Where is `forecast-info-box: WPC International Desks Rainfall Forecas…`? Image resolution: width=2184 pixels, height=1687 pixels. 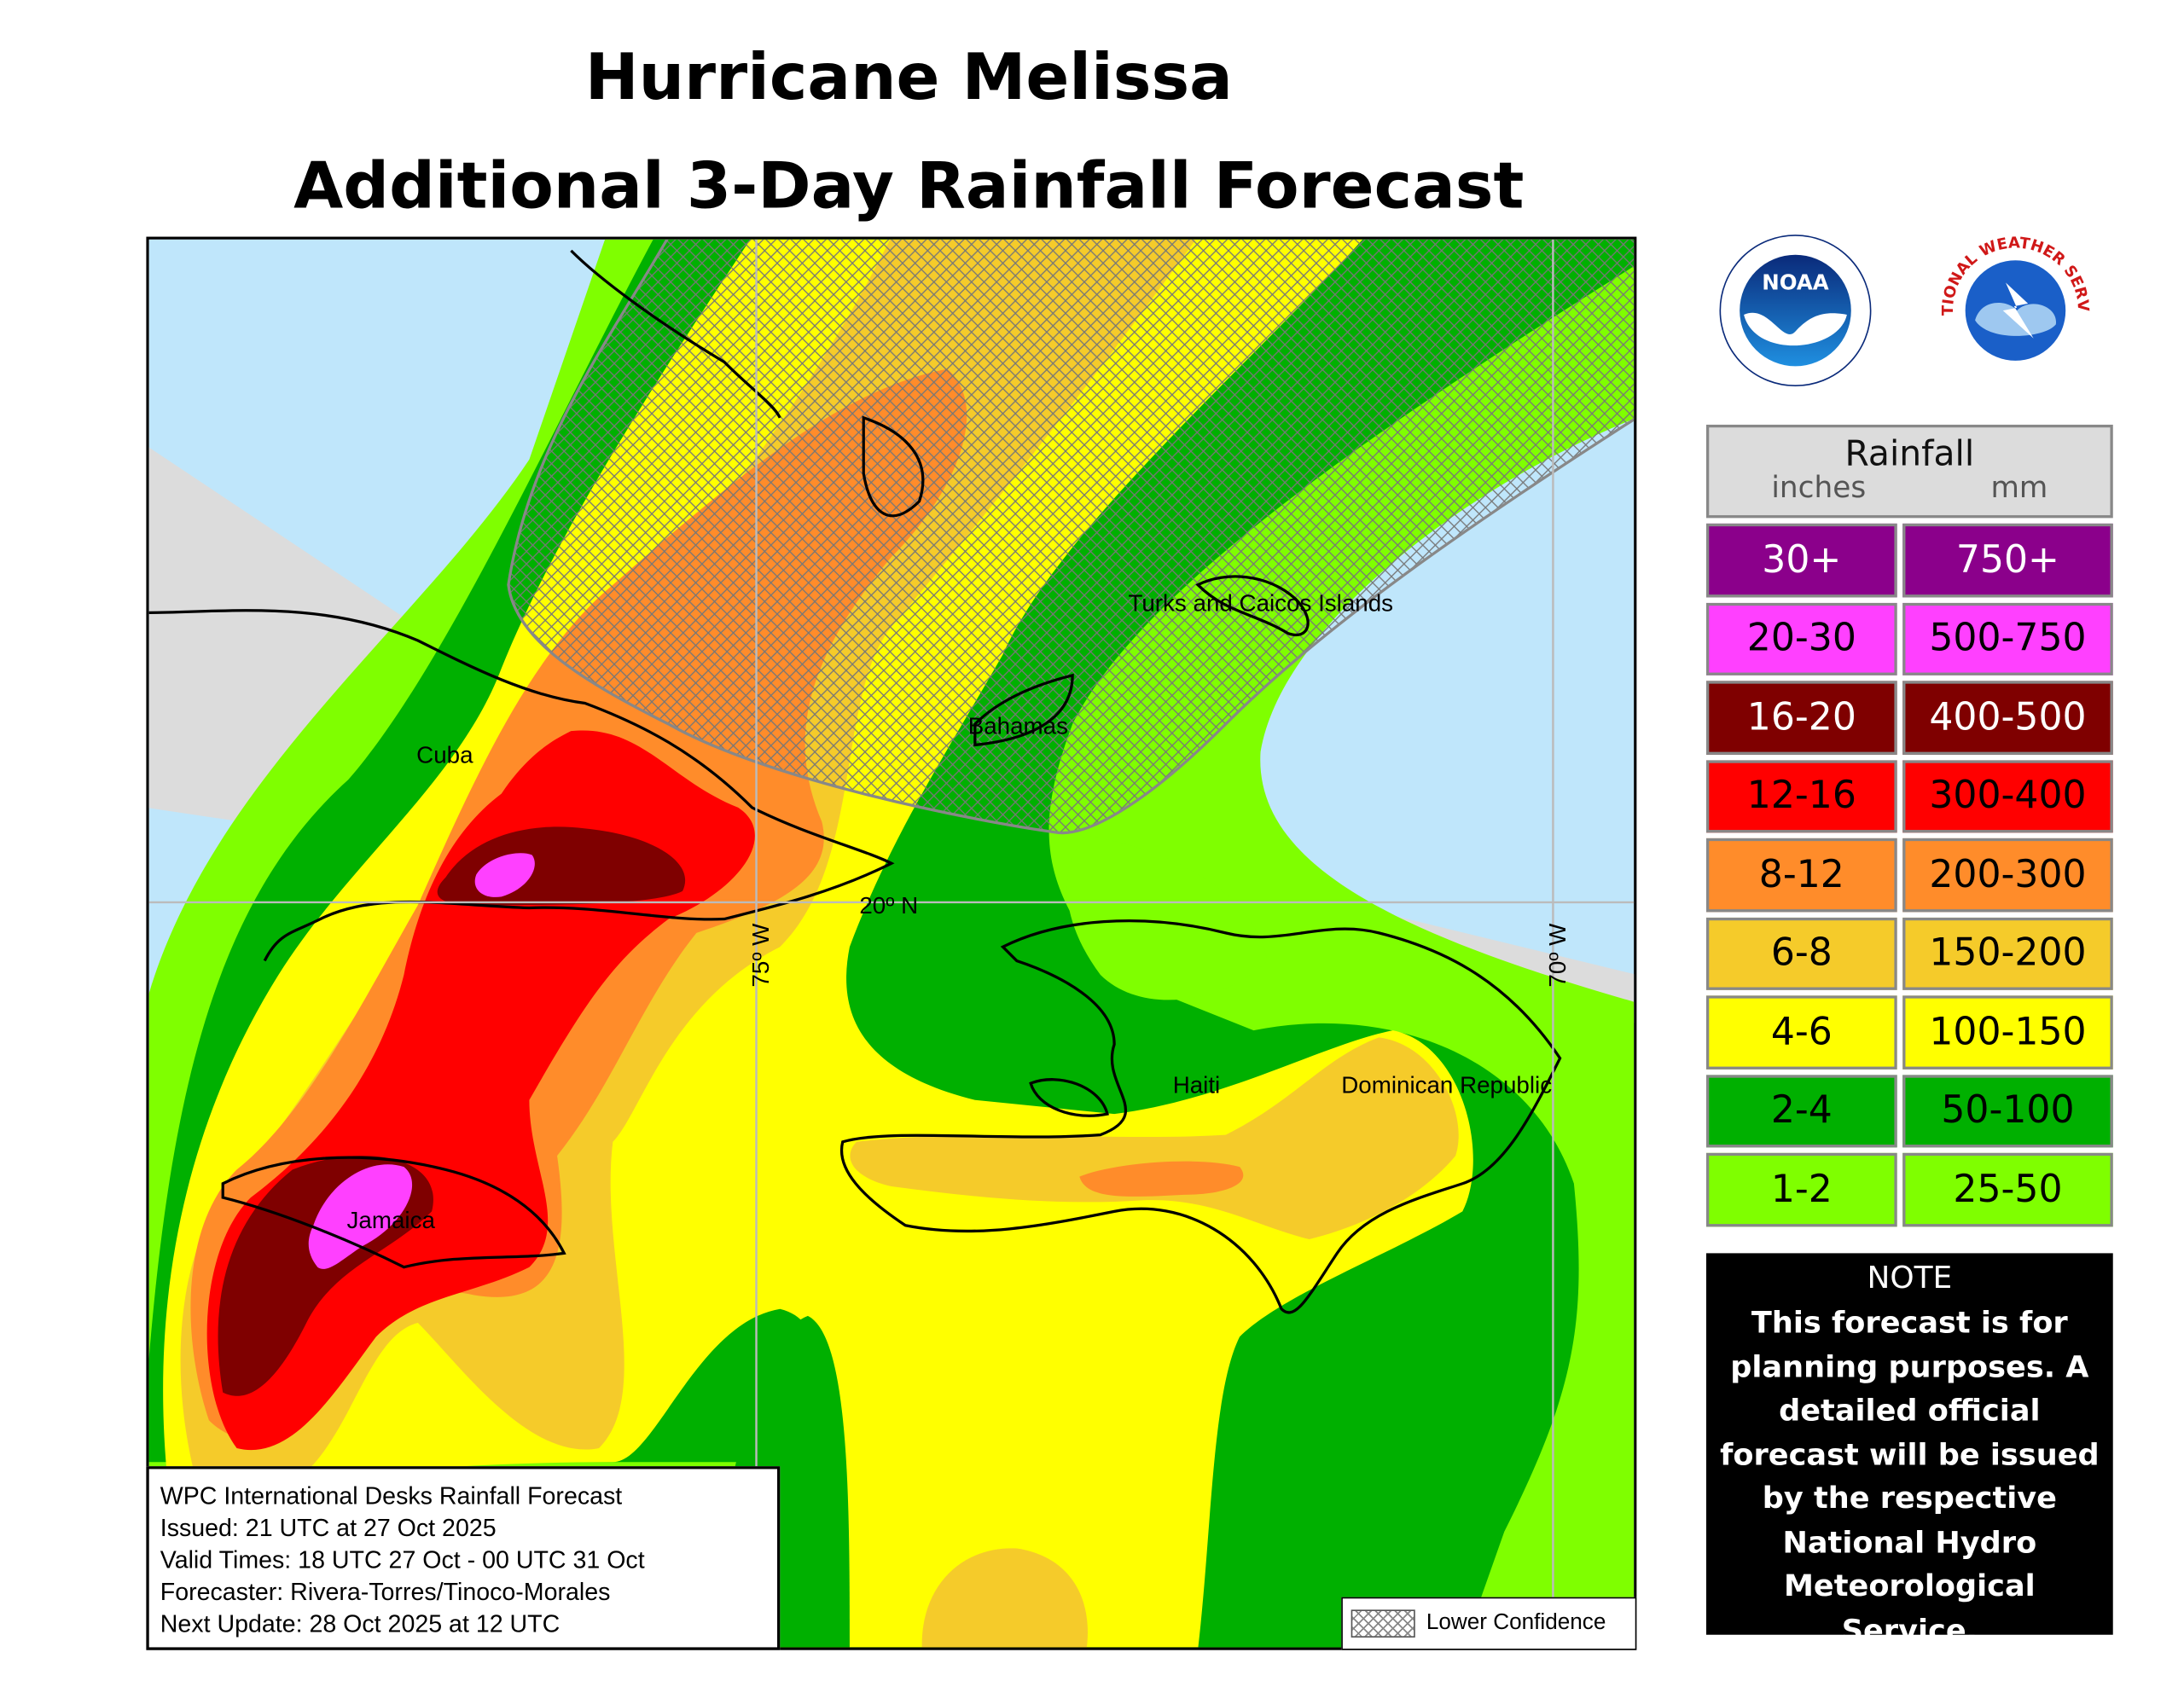 forecast-info-box: WPC International Desks Rainfall Forecas… is located at coordinates (463, 1558).